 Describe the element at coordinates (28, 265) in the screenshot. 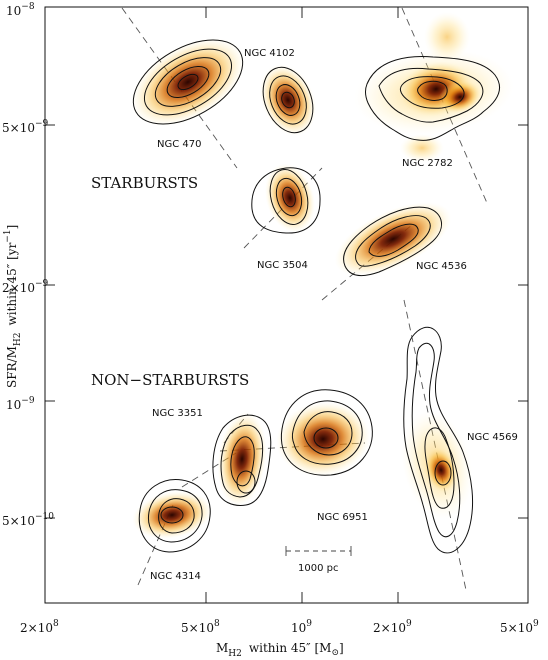

I see `y-tick-labels: 10⁻⁸ 5×10⁻⁹ 2×10⁻⁹ 10⁻⁹ 5×10⁻¹⁰` at that location.